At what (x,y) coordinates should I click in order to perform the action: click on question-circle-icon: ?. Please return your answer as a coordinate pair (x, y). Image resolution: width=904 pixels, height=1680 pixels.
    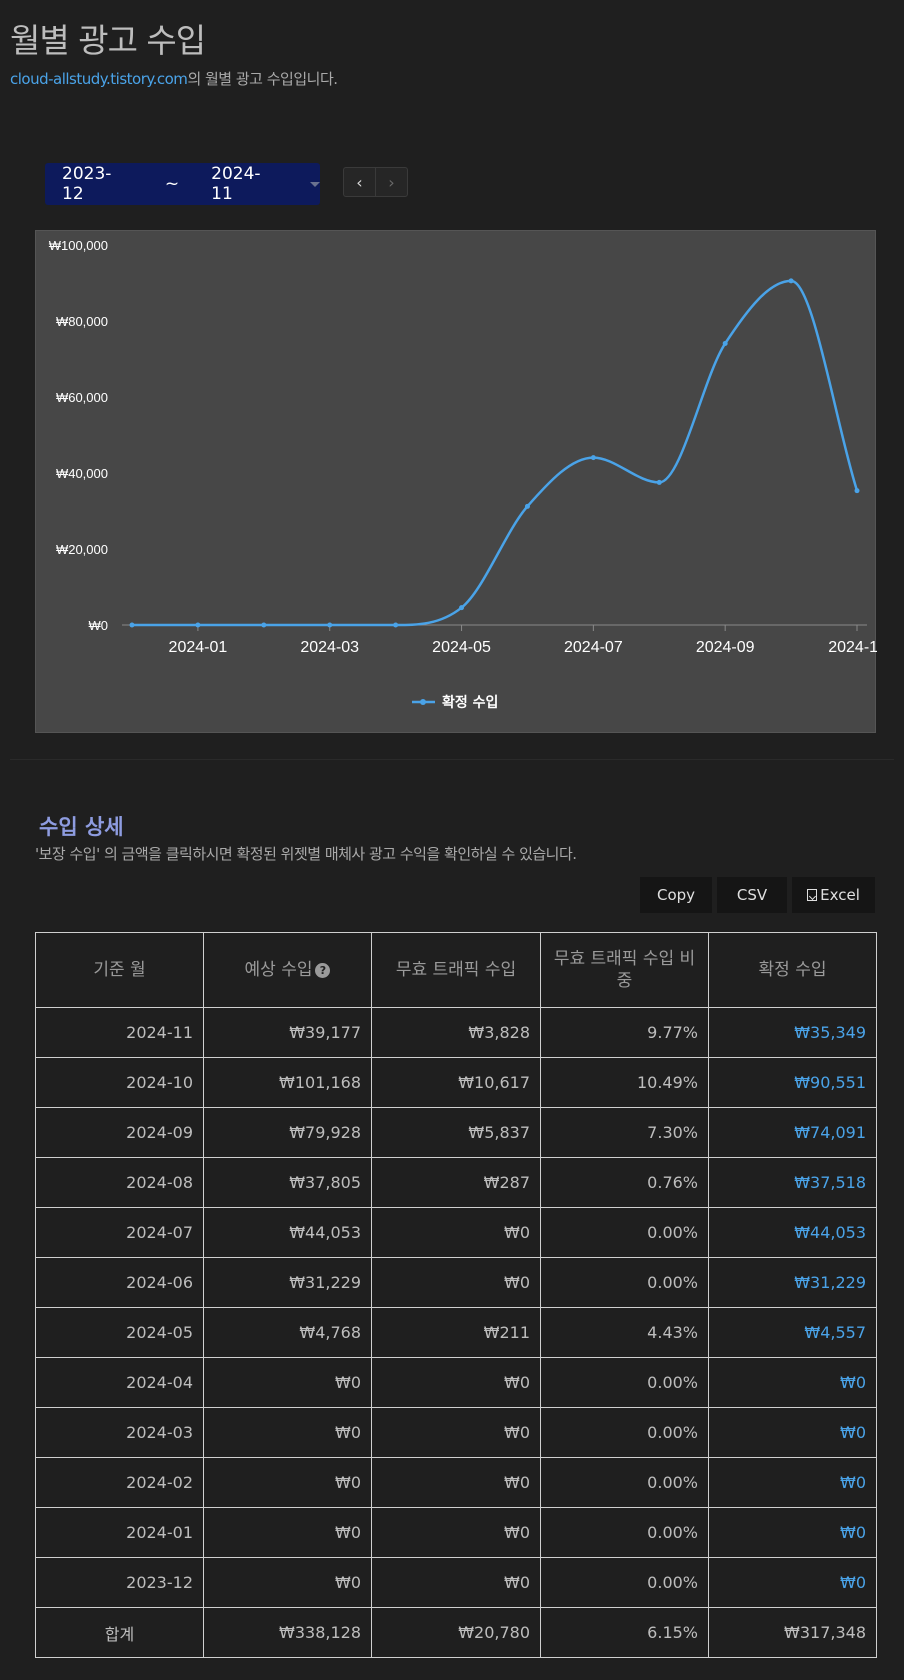
    Looking at the image, I should click on (323, 970).